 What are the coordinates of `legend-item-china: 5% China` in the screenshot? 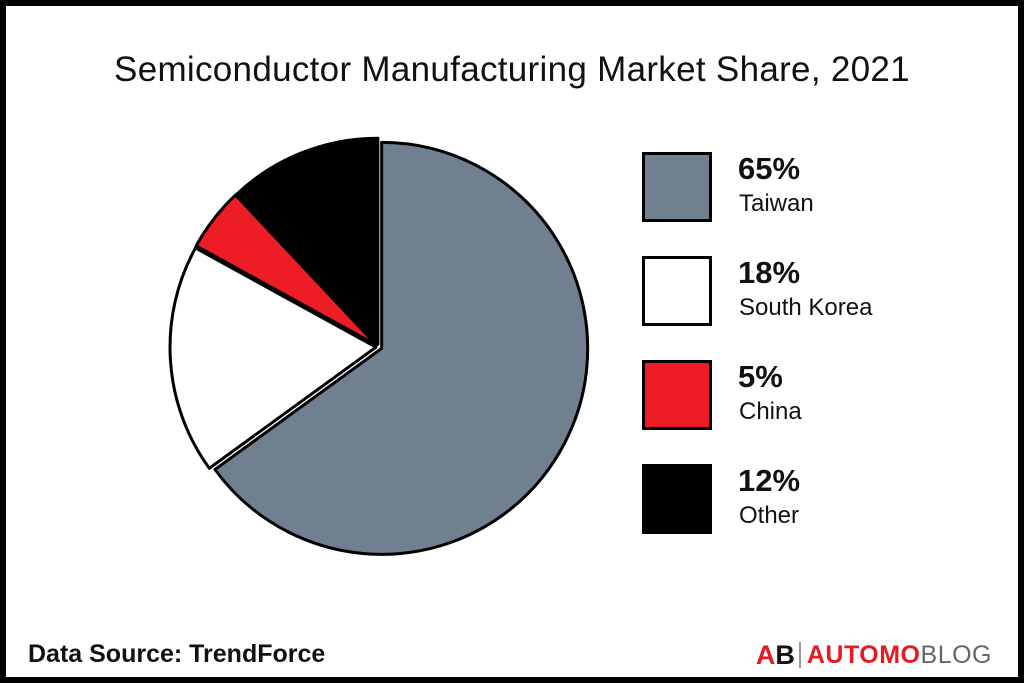 It's located at (807, 397).